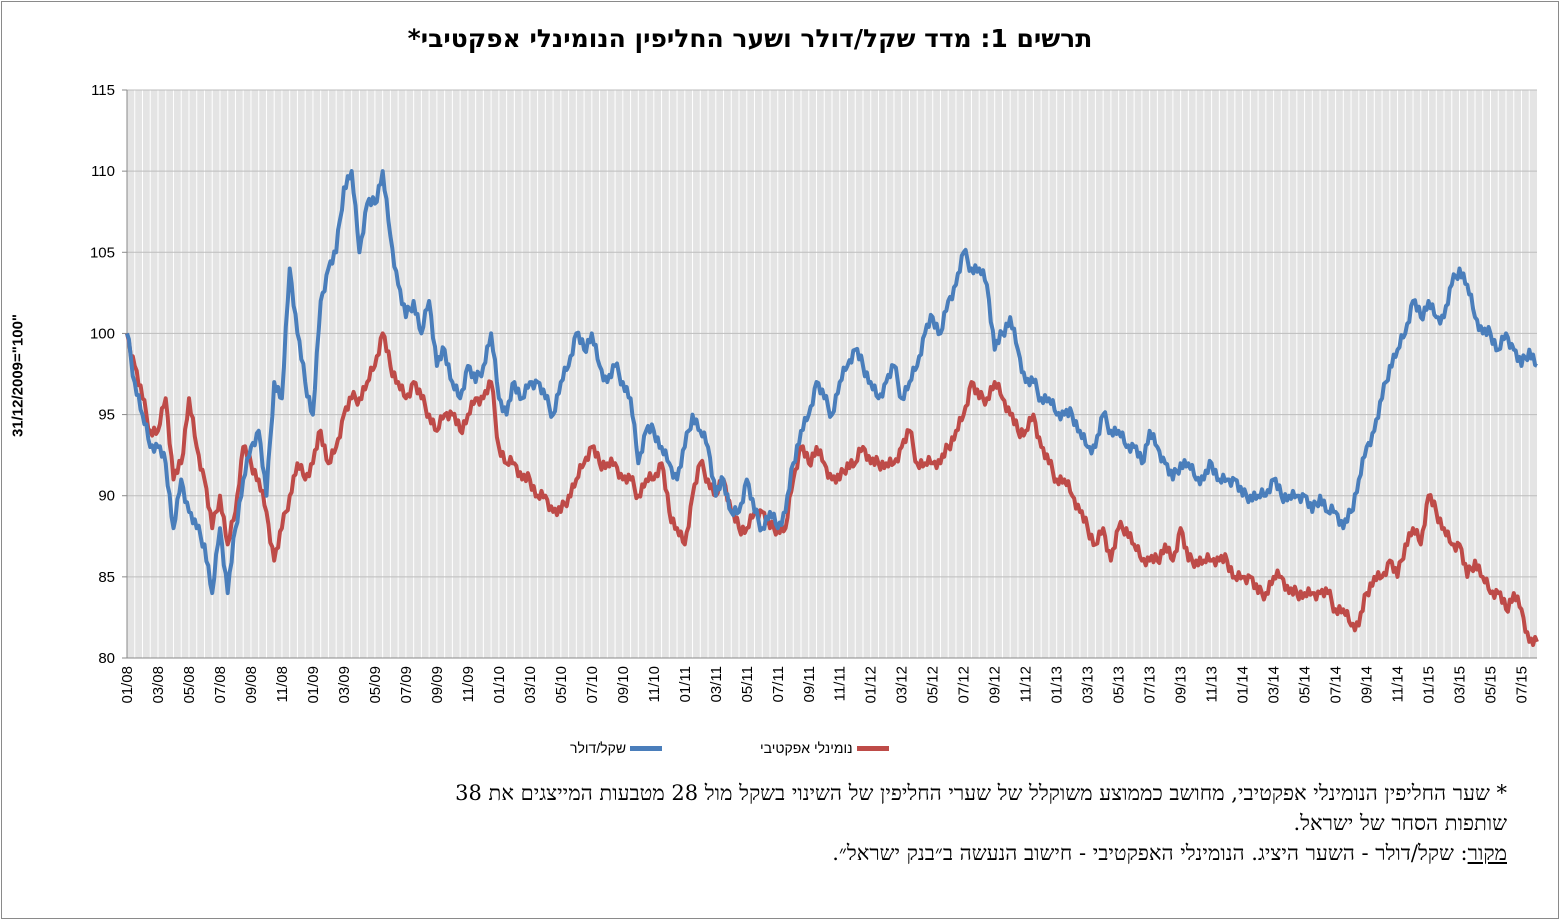  I want to click on x-tick-label: 11/08, so click(282, 684).